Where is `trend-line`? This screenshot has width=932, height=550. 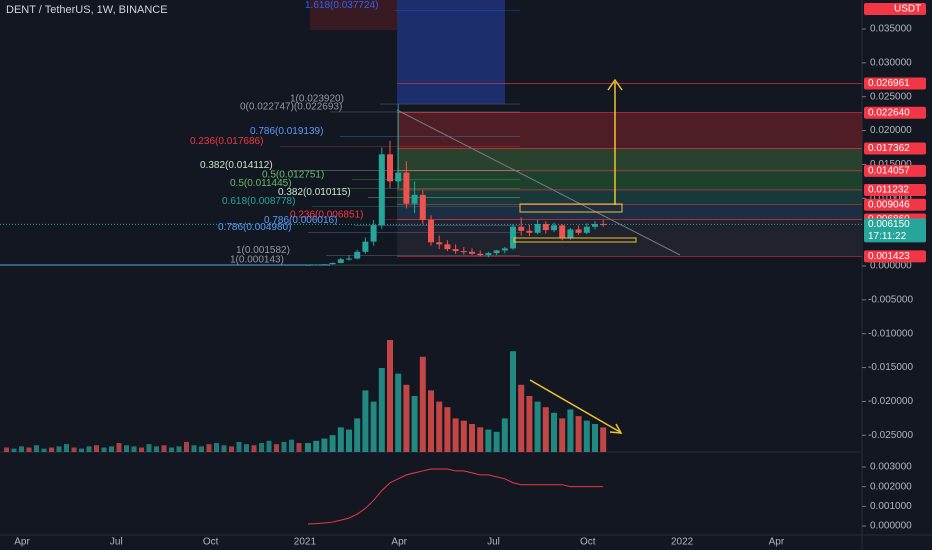 trend-line is located at coordinates (538, 182).